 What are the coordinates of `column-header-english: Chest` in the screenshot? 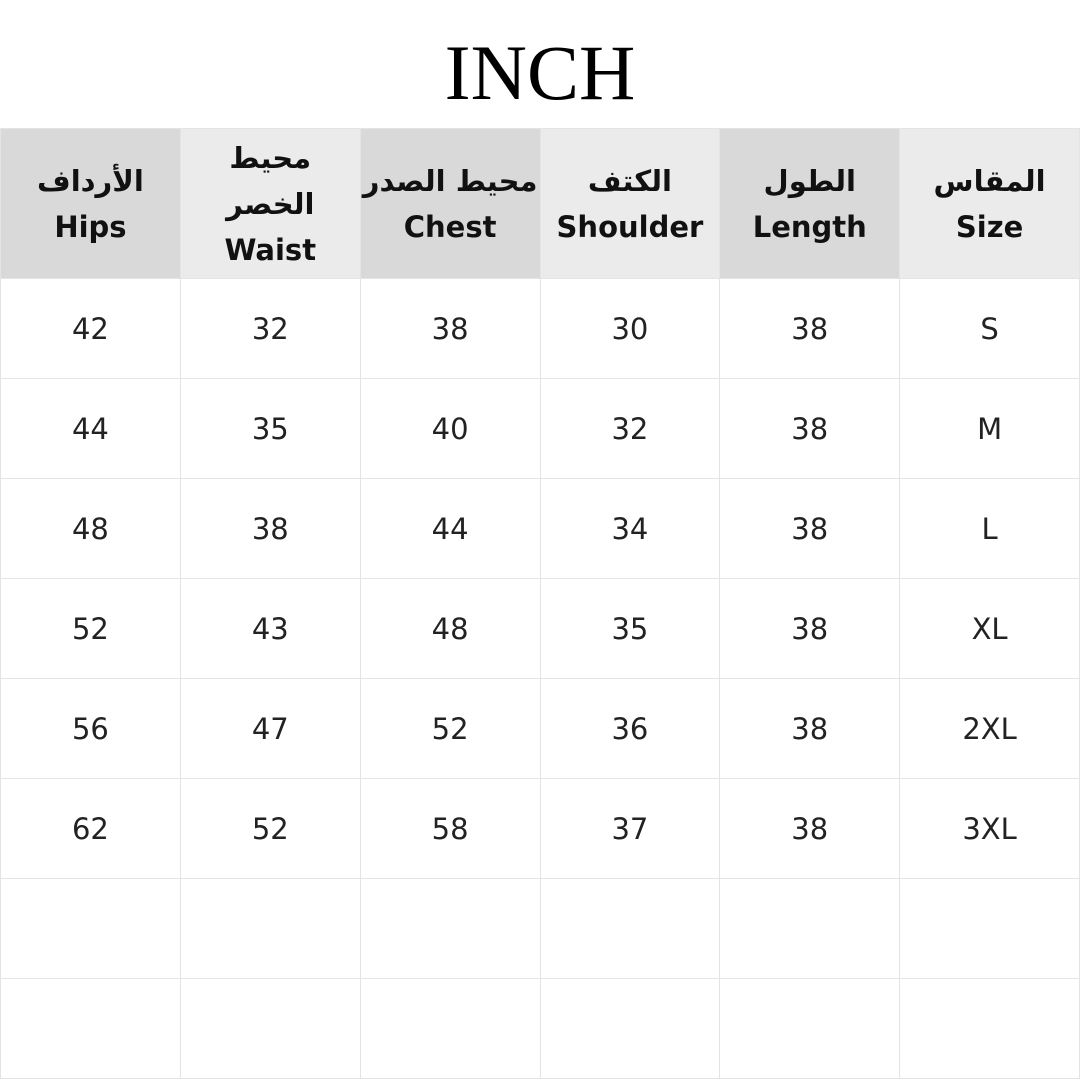 It's located at (450, 226).